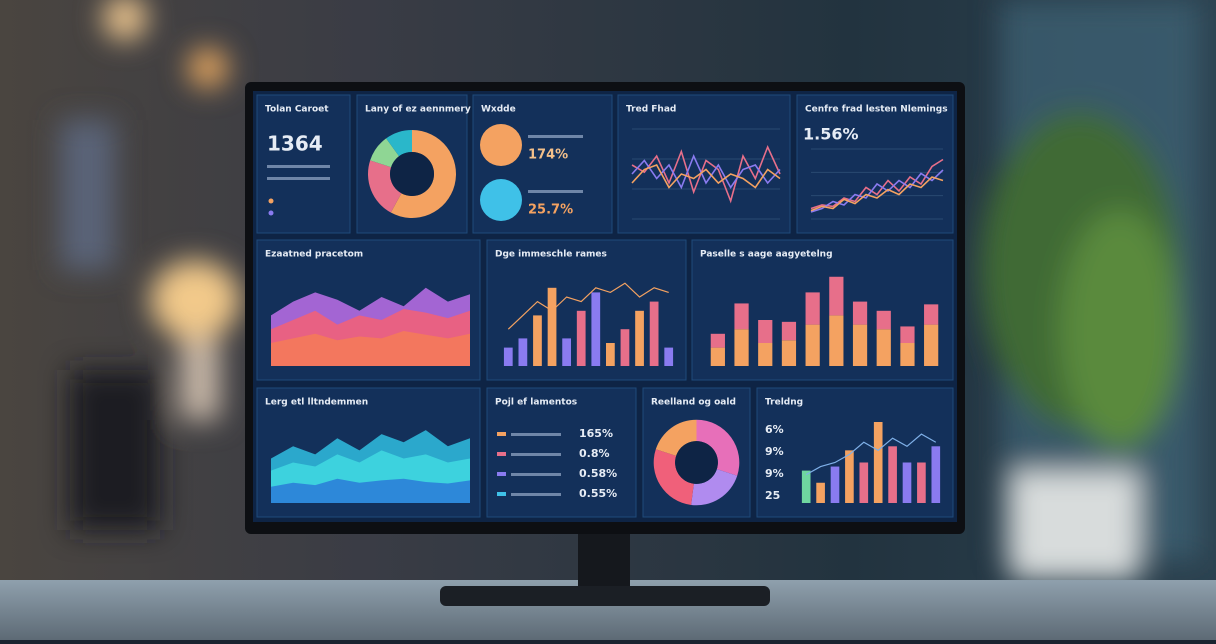  I want to click on panel-title: Paselle s aage aagyetelng, so click(766, 255).